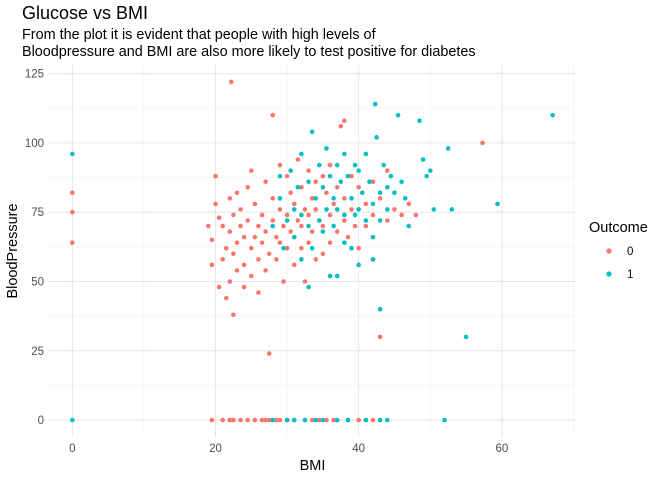 The width and height of the screenshot is (672, 480). Describe the element at coordinates (501, 449) in the screenshot. I see `x-tick-label: 60` at that location.